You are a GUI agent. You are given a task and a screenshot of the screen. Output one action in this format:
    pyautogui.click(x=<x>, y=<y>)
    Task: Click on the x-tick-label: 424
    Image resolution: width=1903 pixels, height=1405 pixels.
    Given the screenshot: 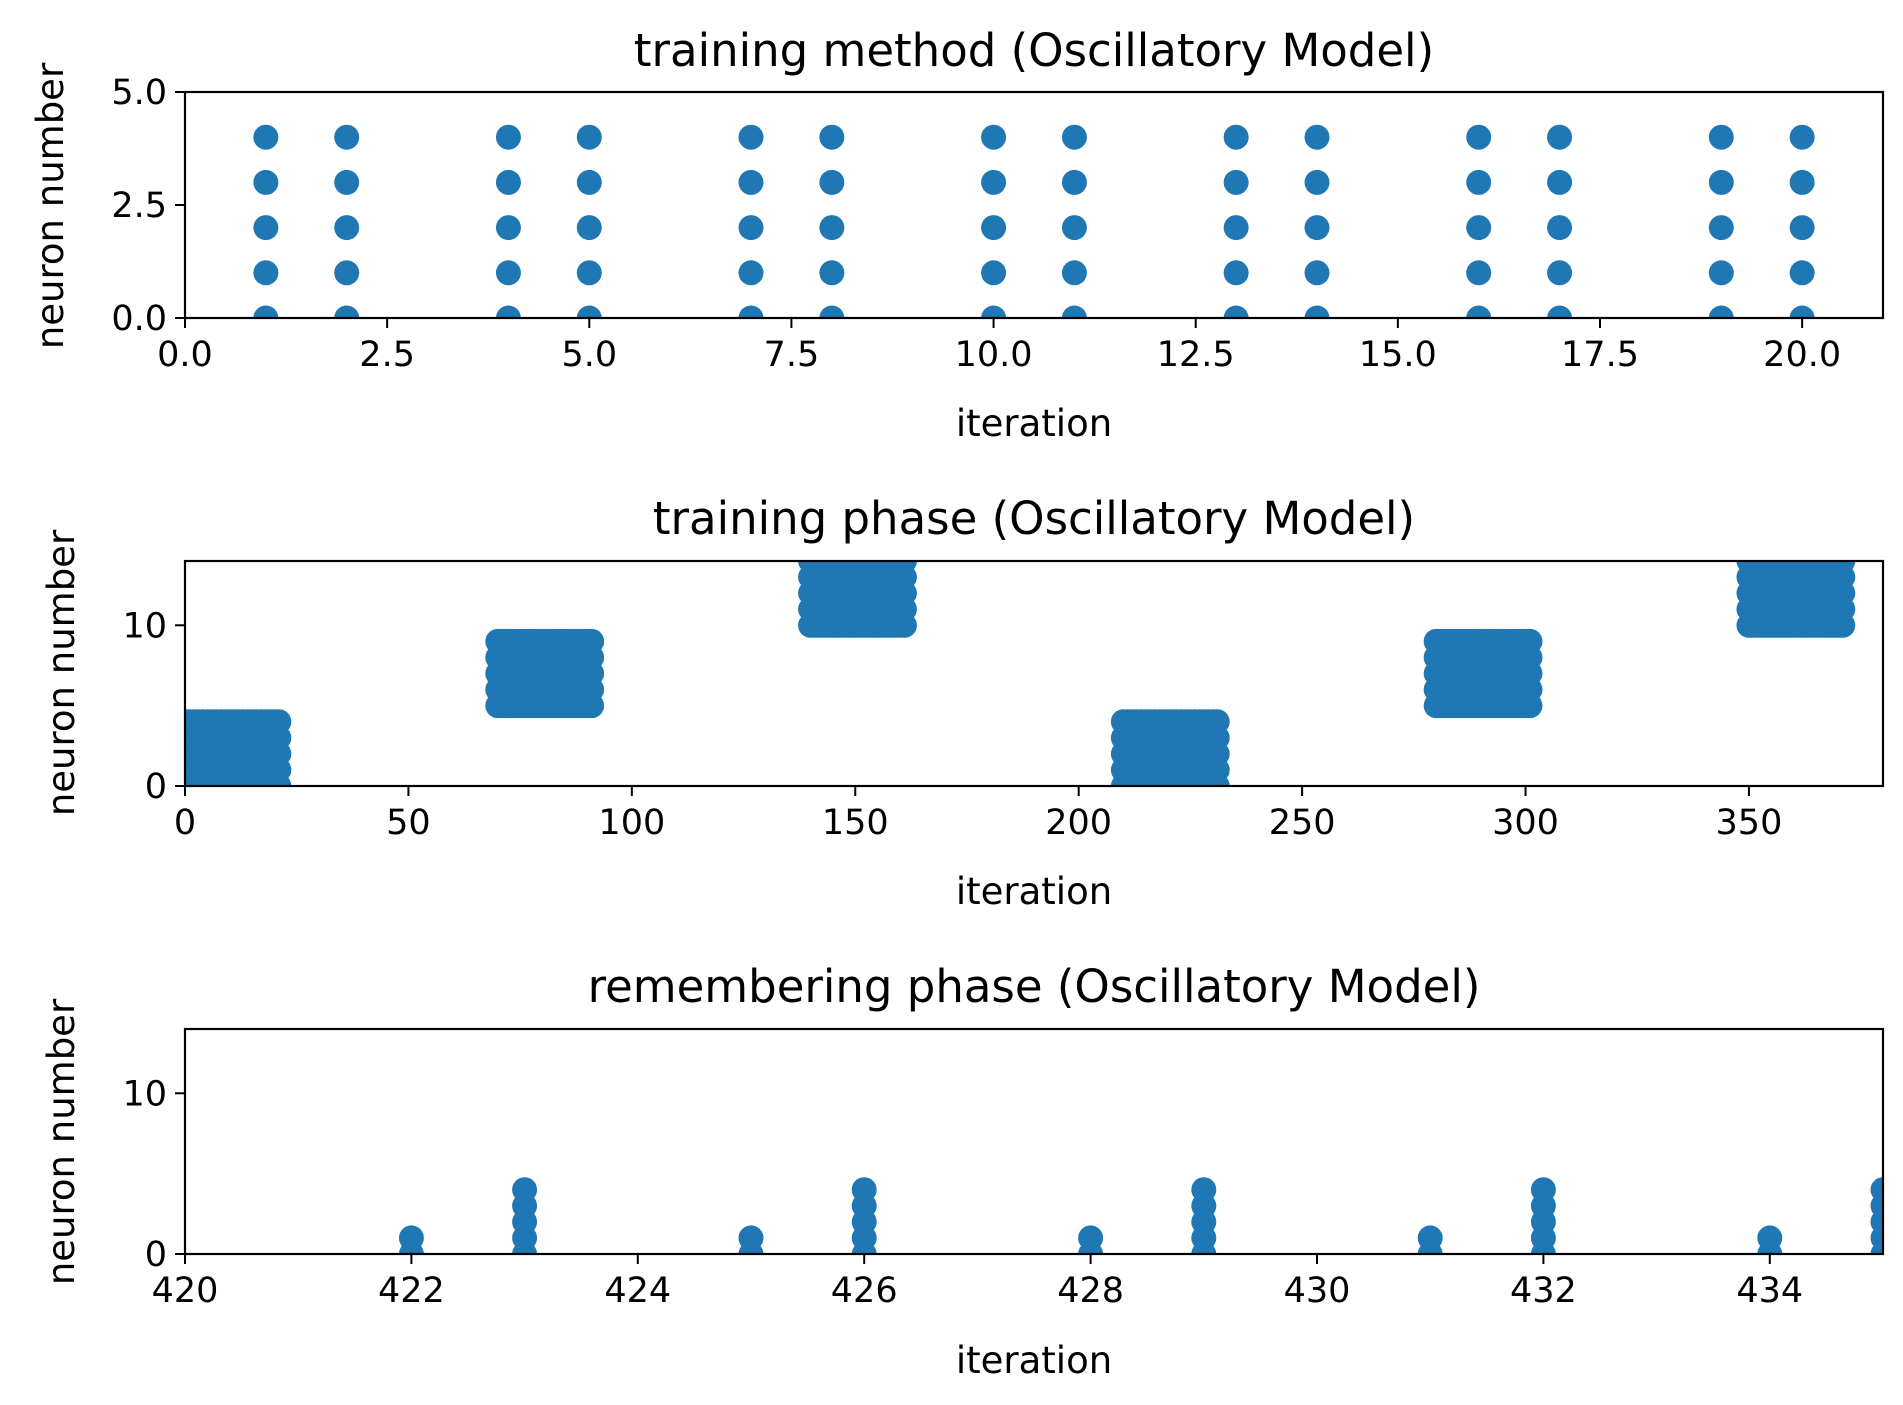 What is the action you would take?
    pyautogui.click(x=637, y=1291)
    